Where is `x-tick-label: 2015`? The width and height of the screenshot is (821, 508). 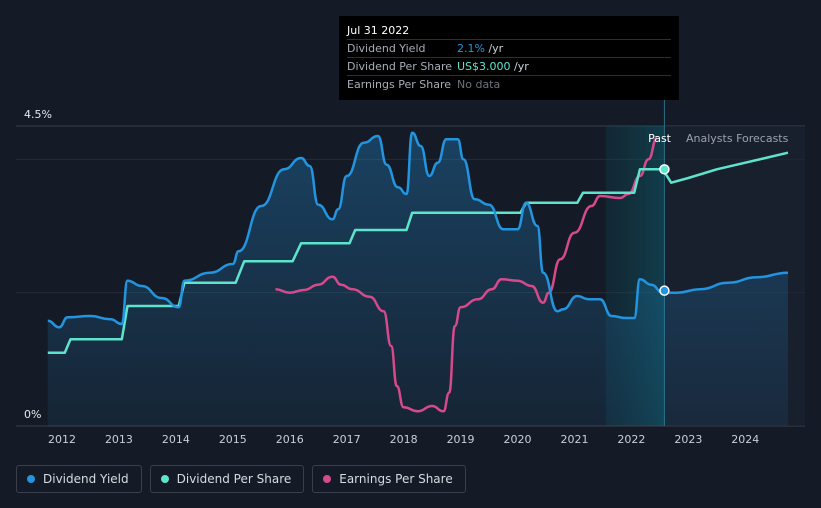 x-tick-label: 2015 is located at coordinates (233, 439).